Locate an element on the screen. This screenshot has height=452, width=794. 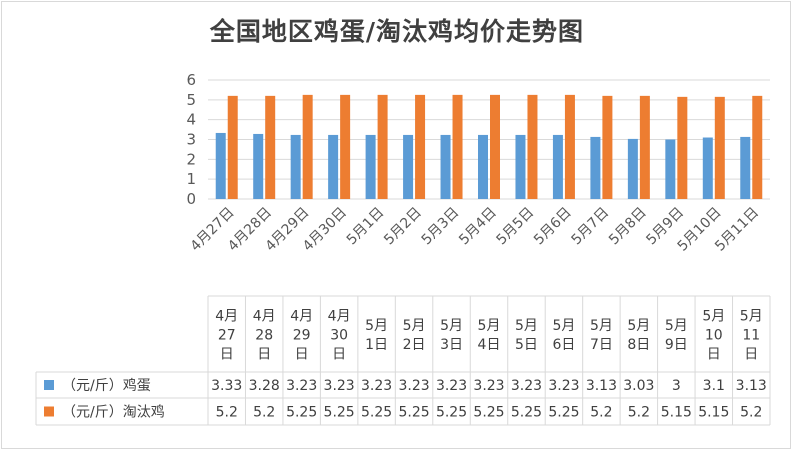
table-header-text: 10 is located at coordinates (714, 336).